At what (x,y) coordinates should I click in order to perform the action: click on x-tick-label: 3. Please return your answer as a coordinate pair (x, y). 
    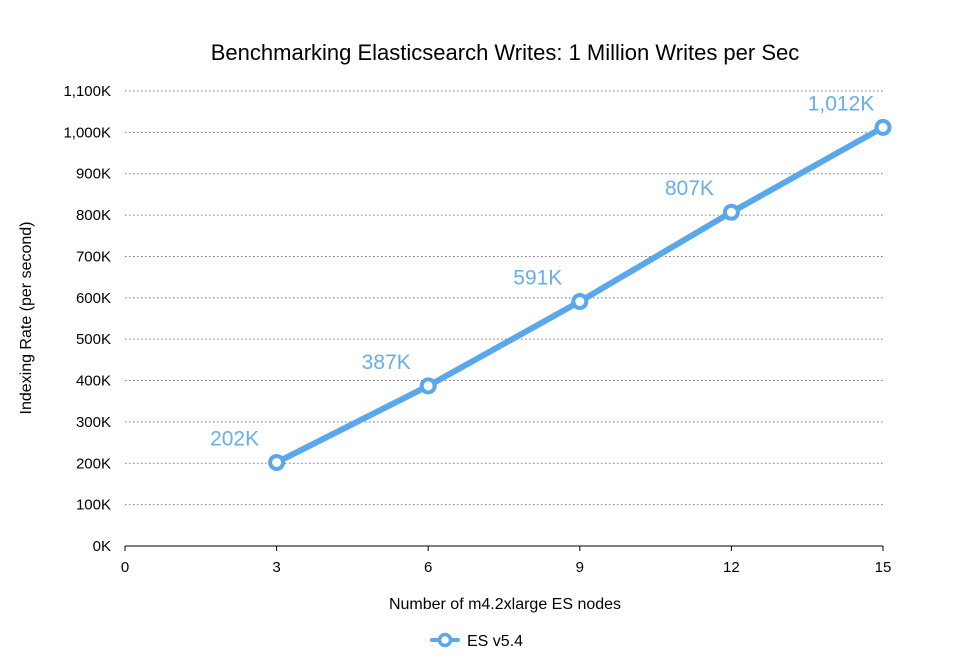
    Looking at the image, I should click on (276, 567).